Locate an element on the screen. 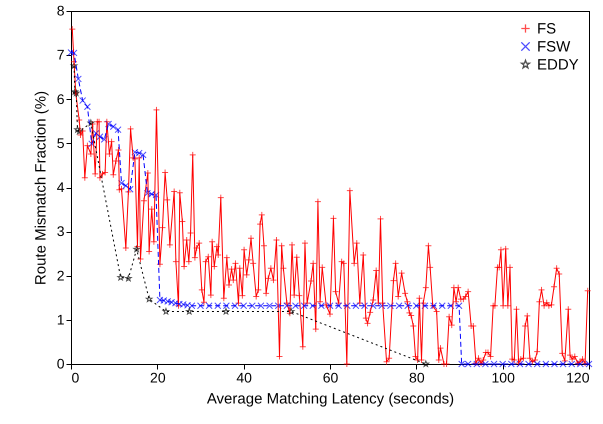 Image resolution: width=603 pixels, height=424 pixels. y-tick-label: 6 is located at coordinates (60, 98).